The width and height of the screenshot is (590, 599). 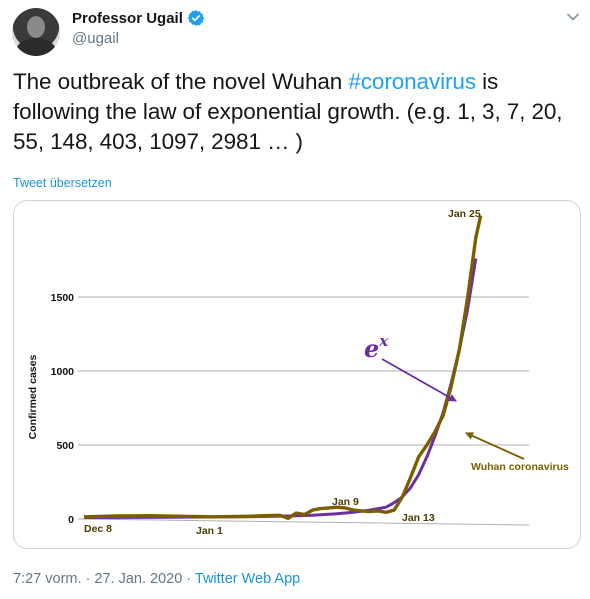 I want to click on avatar, so click(x=36, y=32).